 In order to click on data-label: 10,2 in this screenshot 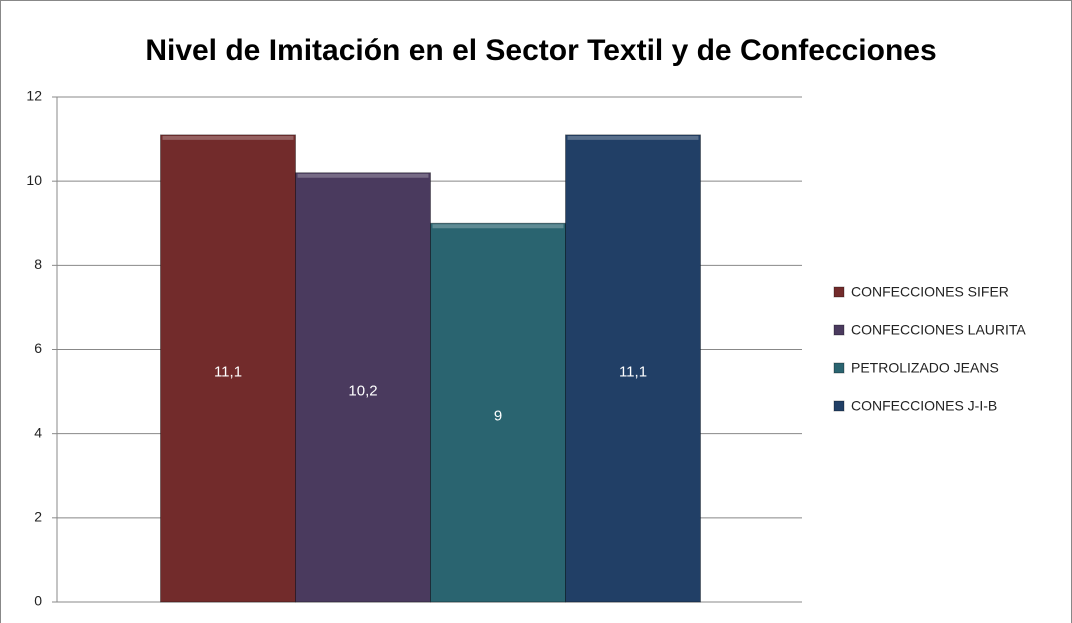, I will do `click(362, 390)`.